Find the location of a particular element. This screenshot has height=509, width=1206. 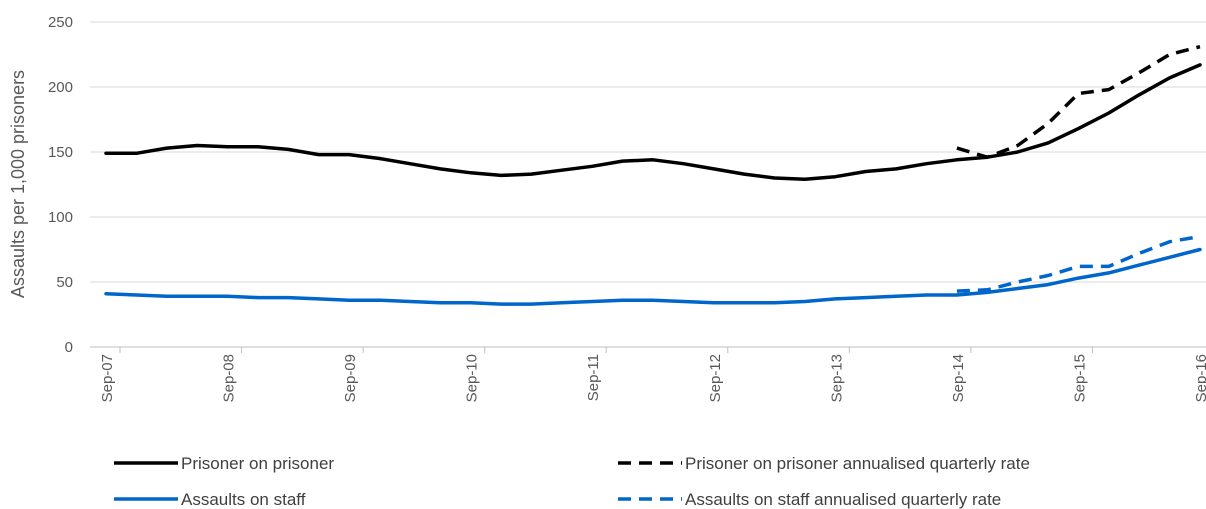

y-axis-label: Assaults per 1,000 prisoners is located at coordinates (18, 184).